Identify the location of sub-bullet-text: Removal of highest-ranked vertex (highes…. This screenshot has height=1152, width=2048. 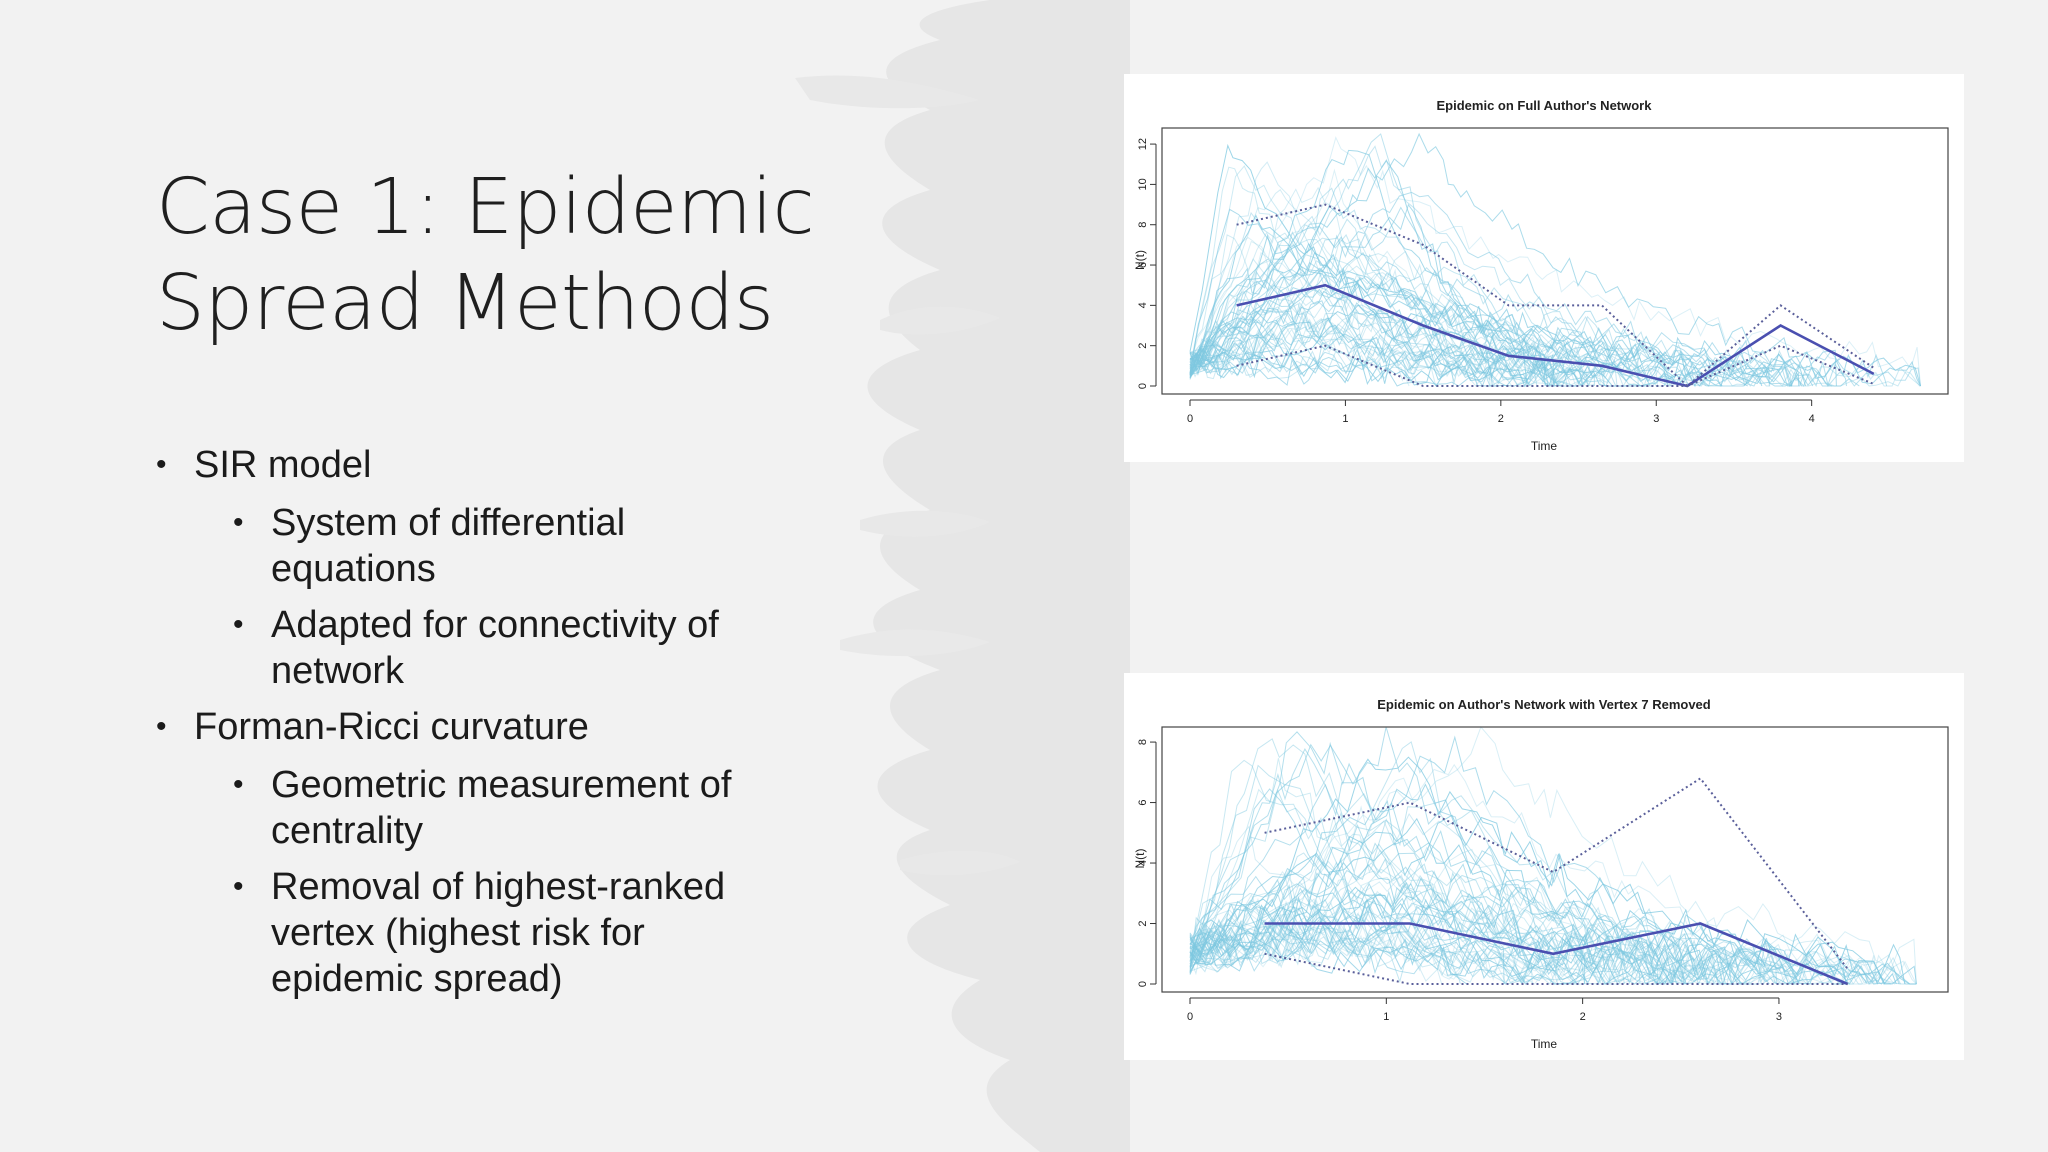
(498, 933).